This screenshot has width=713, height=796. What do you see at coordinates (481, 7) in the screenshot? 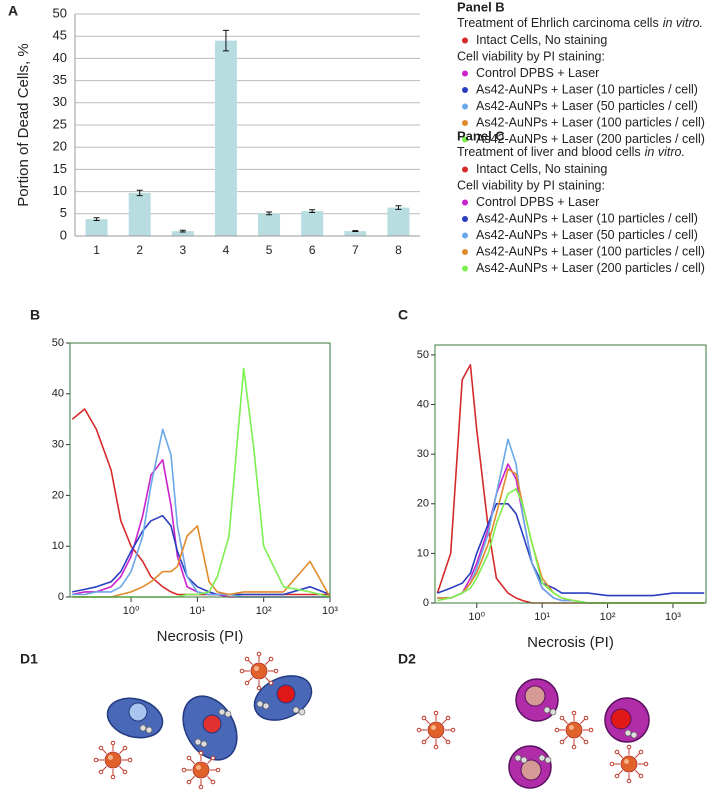
I see `legend-heading: Panel B` at bounding box center [481, 7].